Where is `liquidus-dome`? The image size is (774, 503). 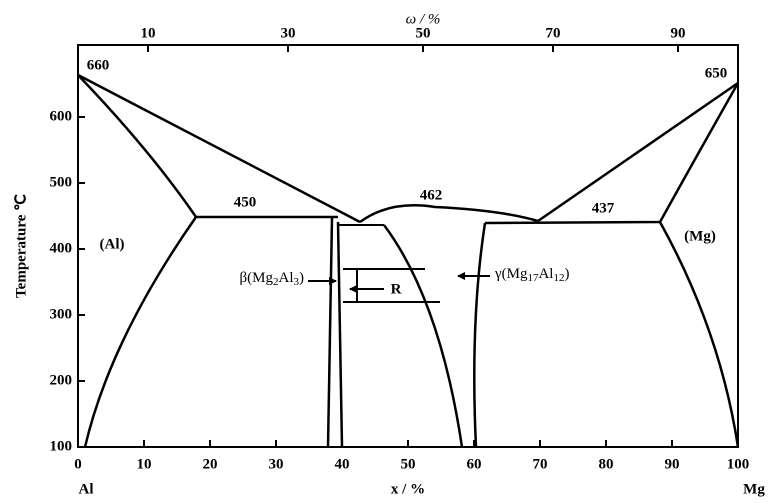 liquidus-dome is located at coordinates (449, 214).